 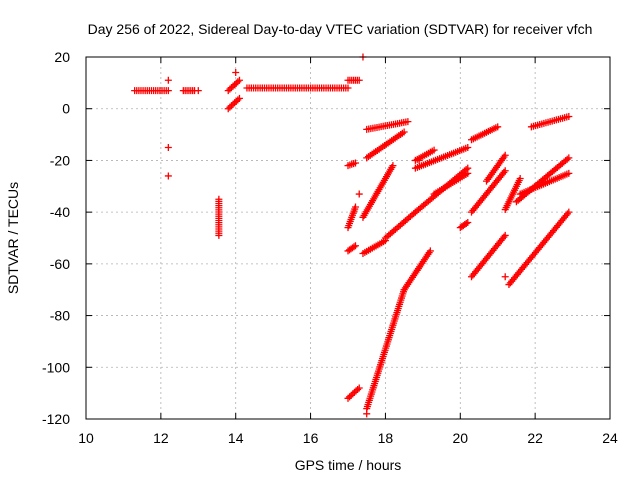 What do you see at coordinates (311, 438) in the screenshot?
I see `x-tick-label: 16` at bounding box center [311, 438].